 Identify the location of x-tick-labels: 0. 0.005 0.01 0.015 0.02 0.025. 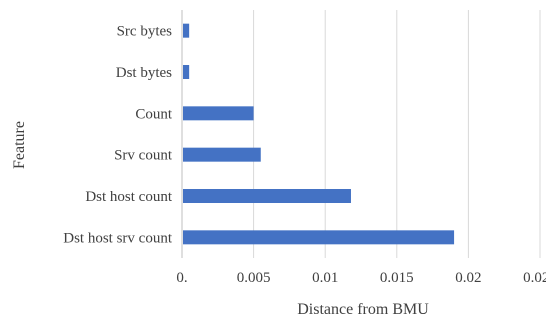
(361, 278).